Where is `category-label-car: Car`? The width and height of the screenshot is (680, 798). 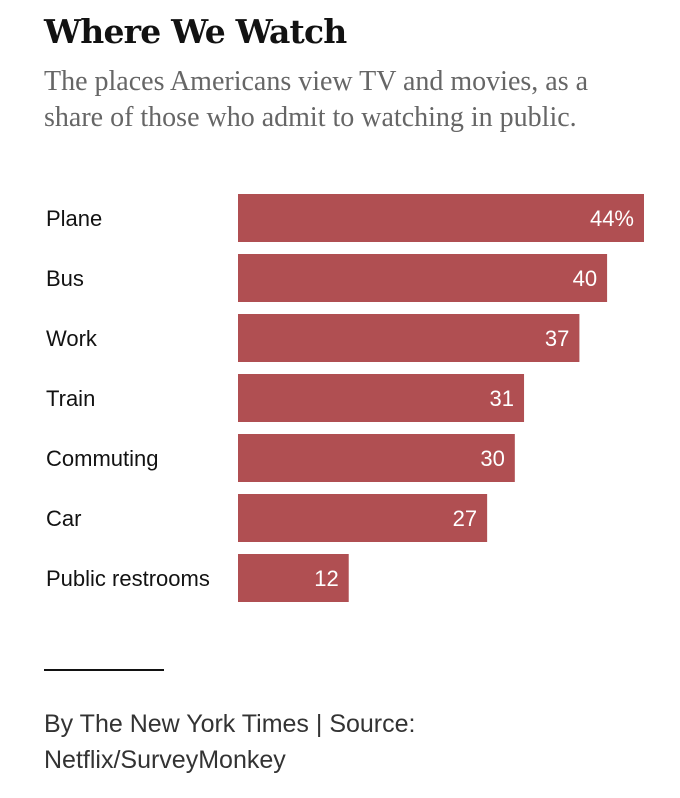 category-label-car: Car is located at coordinates (63, 518).